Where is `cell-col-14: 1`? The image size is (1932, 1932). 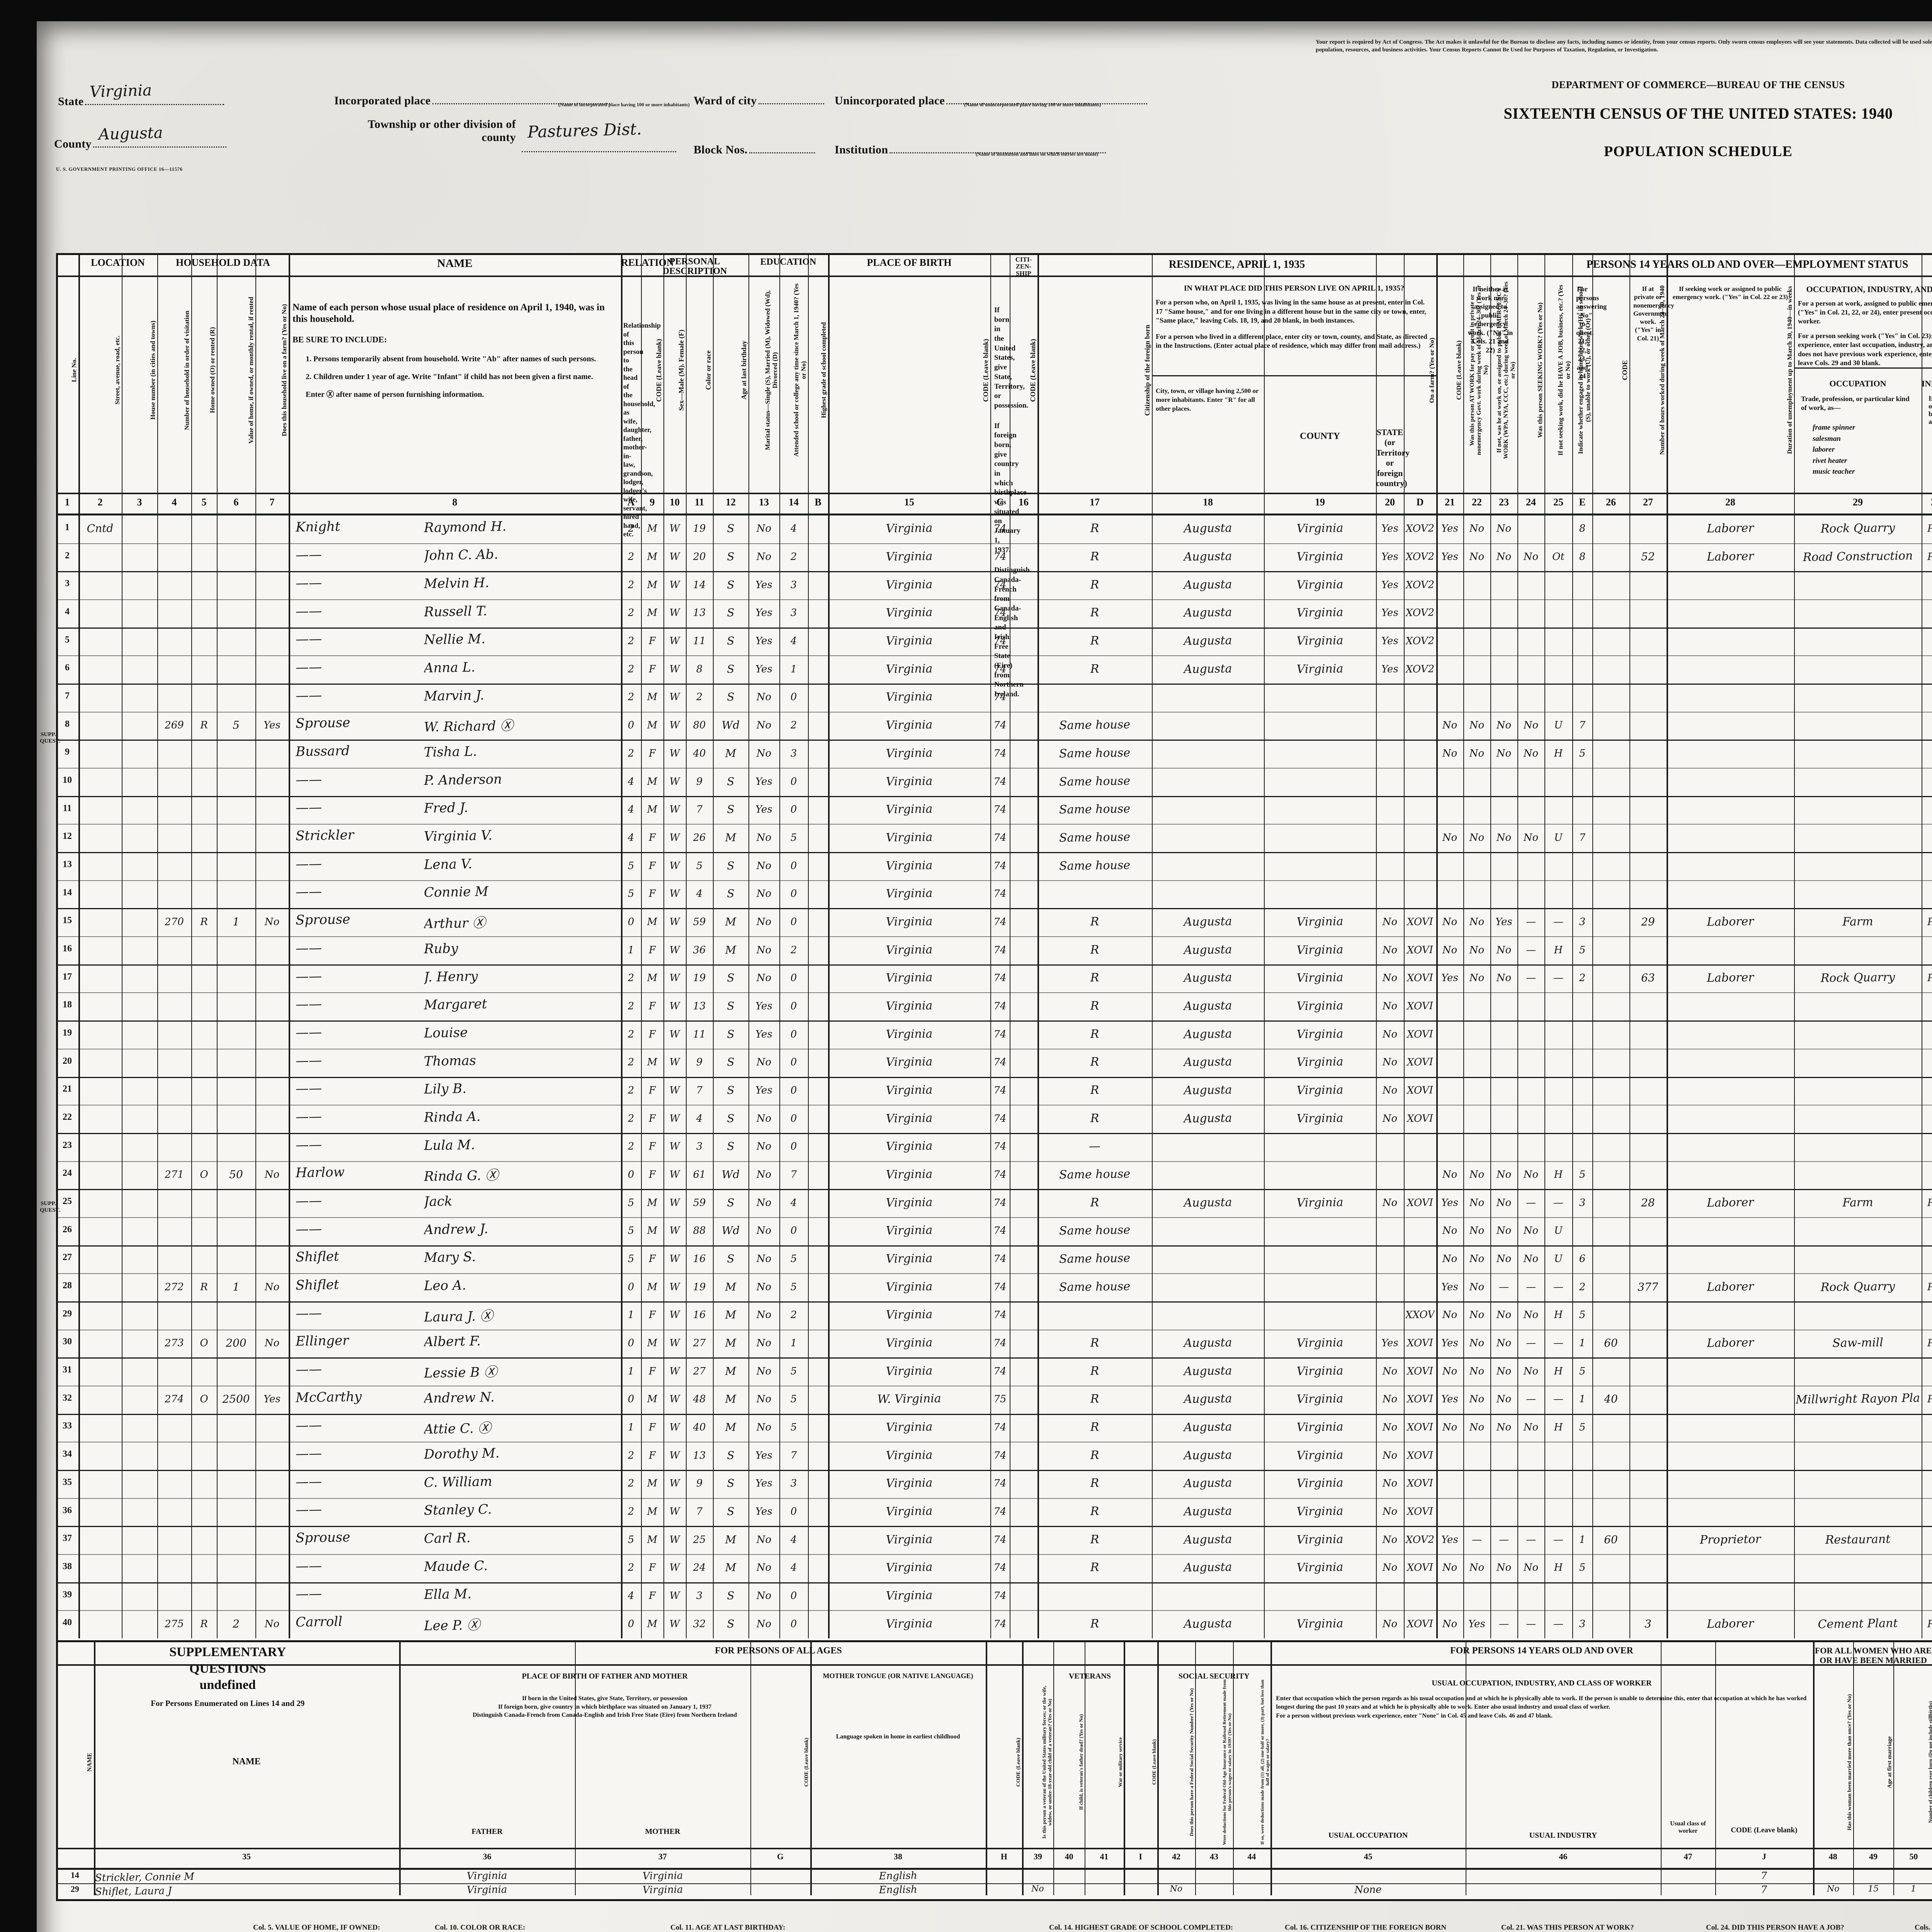 cell-col-14: 1 is located at coordinates (793, 1343).